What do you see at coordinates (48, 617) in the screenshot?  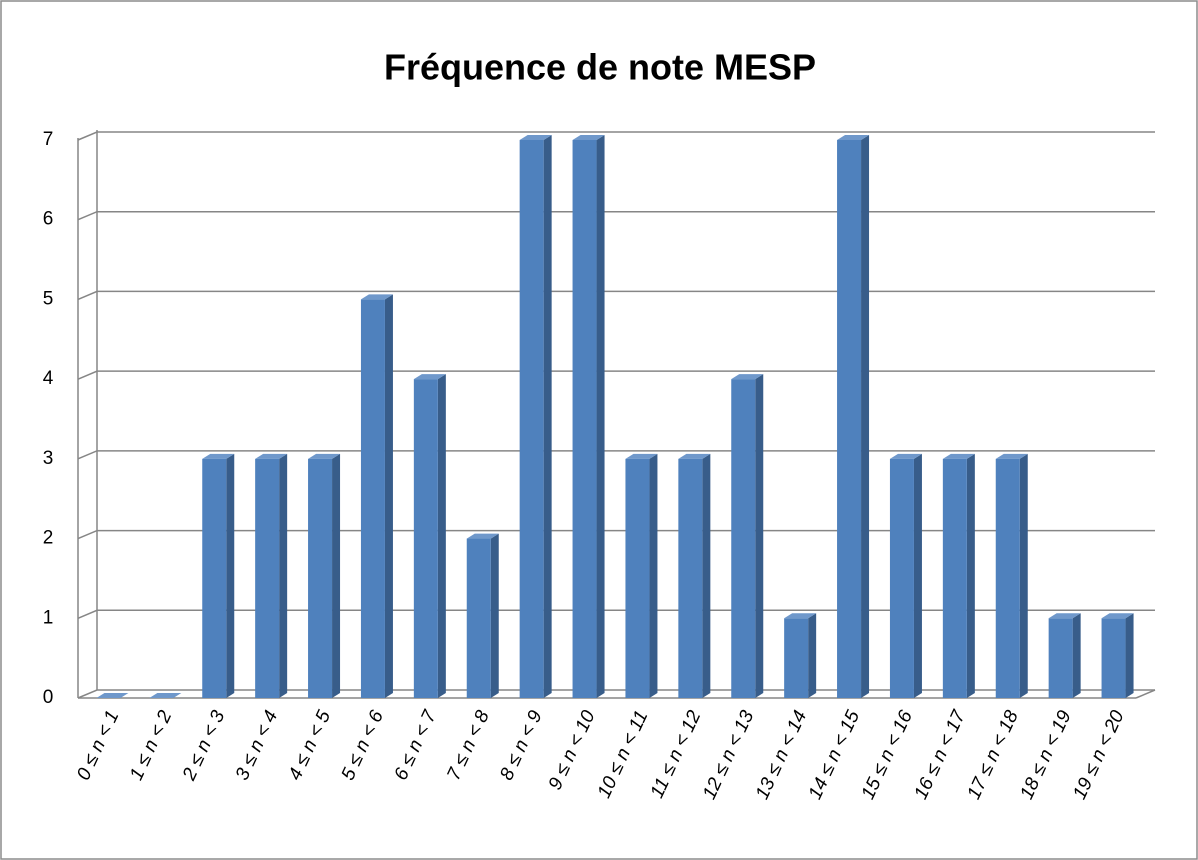 I see `y-tick-label: 1` at bounding box center [48, 617].